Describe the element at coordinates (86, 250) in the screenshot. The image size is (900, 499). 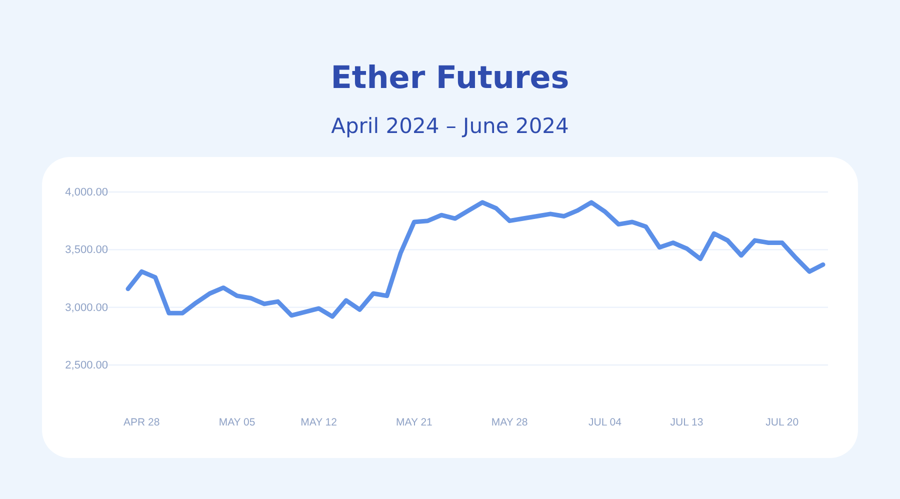
I see `y-tick-label: 3,500.00` at that location.